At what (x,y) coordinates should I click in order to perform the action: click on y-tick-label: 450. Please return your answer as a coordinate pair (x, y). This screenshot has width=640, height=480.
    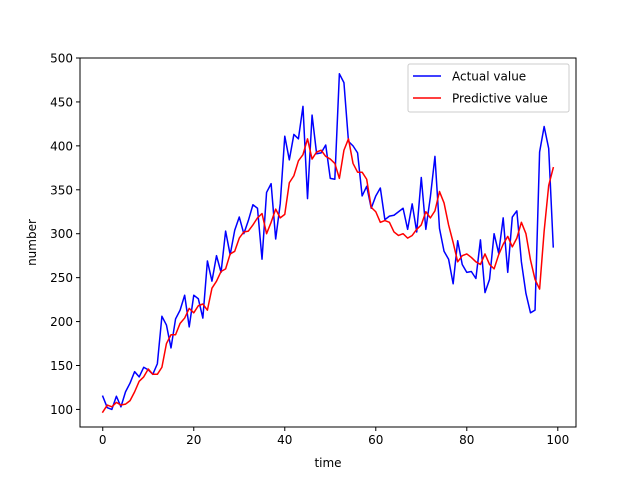
    Looking at the image, I should click on (61, 102).